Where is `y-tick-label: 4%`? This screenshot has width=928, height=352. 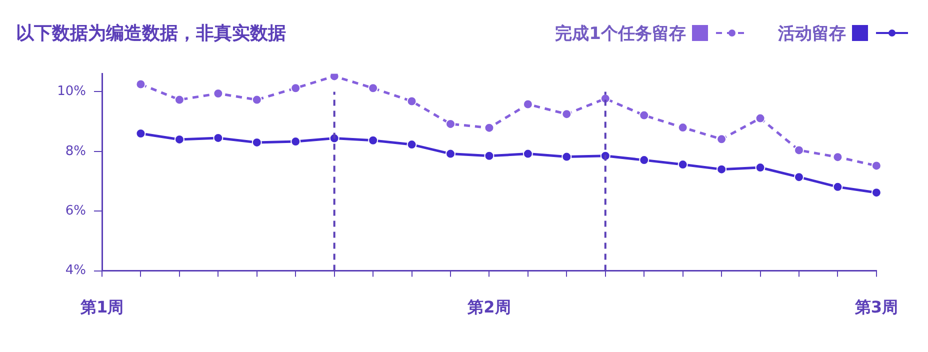 y-tick-label: 4% is located at coordinates (75, 270).